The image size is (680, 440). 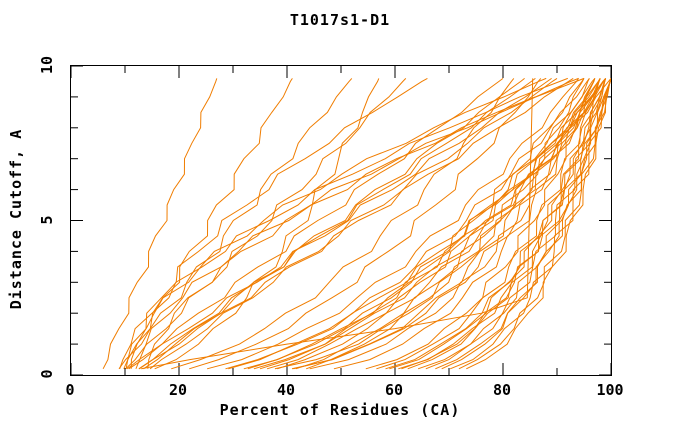 I want to click on x-tick-label: 20, so click(x=178, y=390).